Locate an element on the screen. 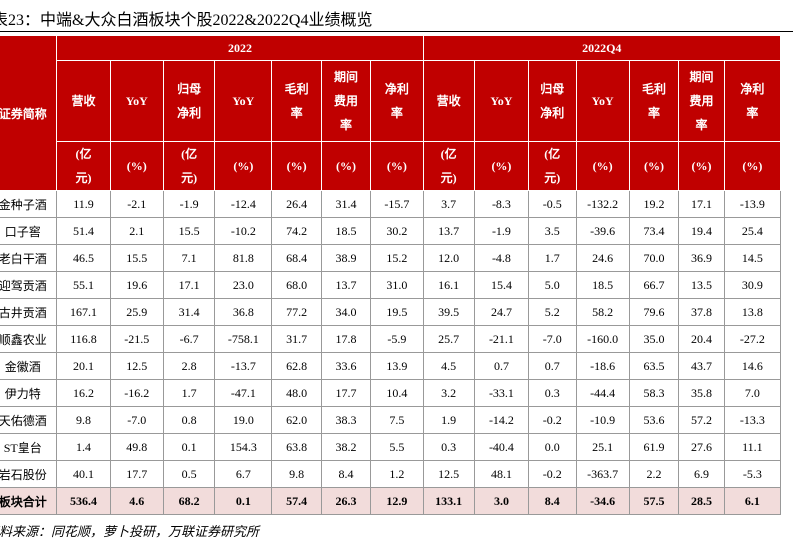 This screenshot has height=546, width=793. row-name: 老白干酒 is located at coordinates (29, 258).